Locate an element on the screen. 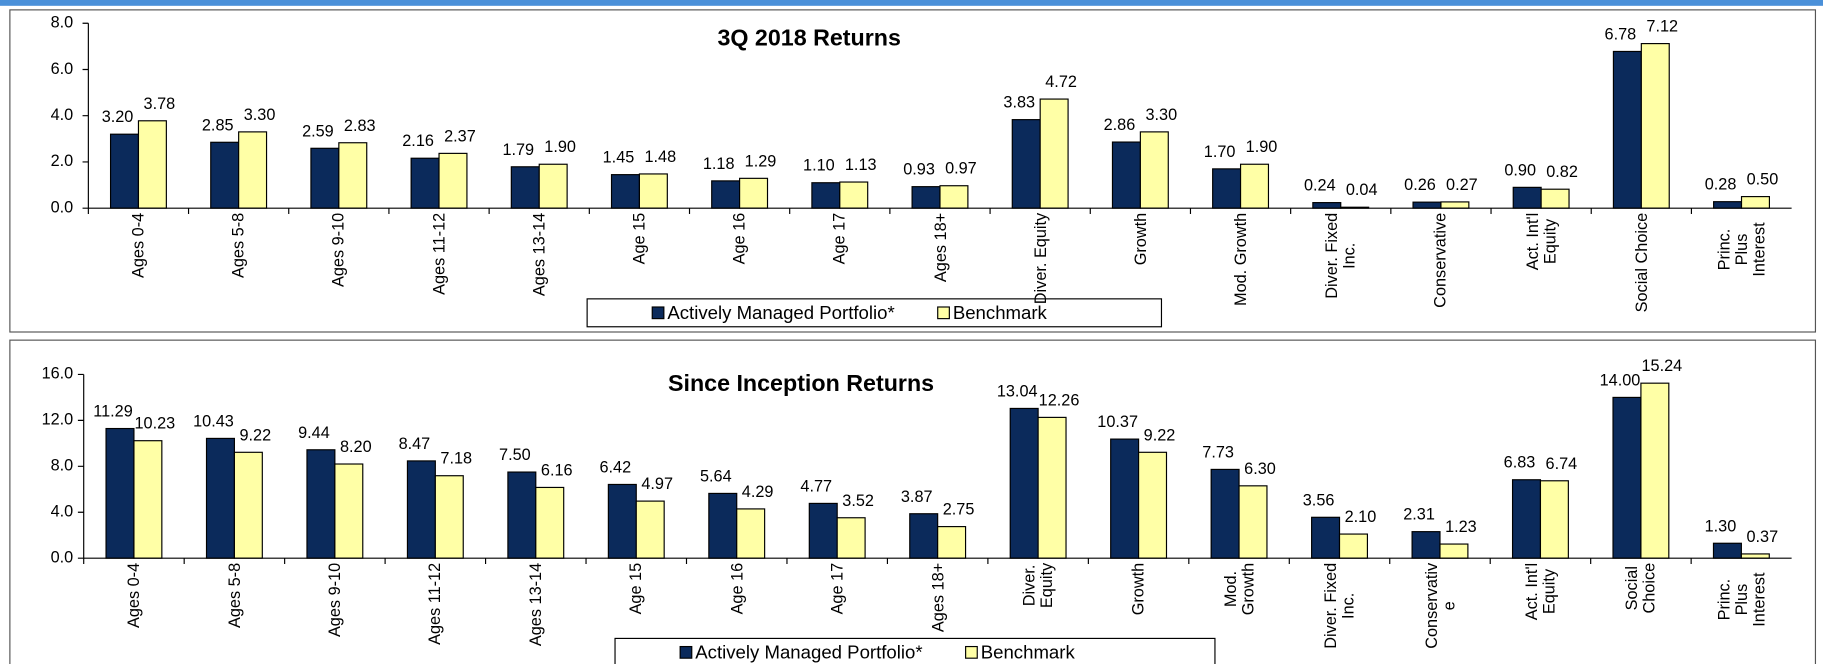 Image resolution: width=1823 pixels, height=664 pixels. data-label: 0.50 is located at coordinates (1763, 180).